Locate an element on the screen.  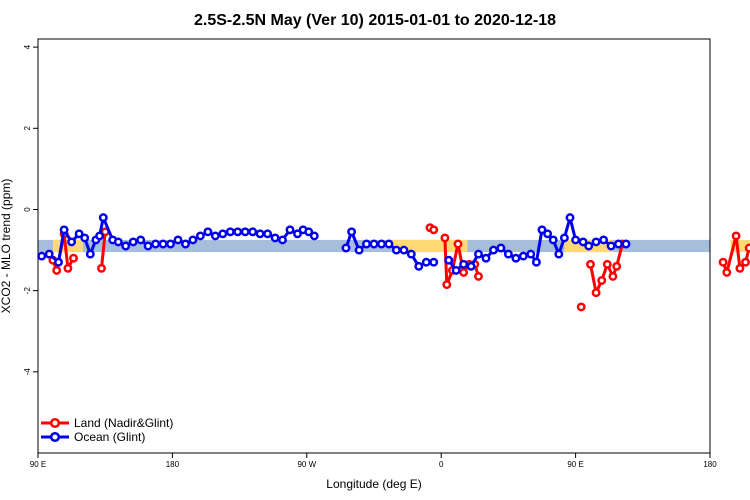
y-axis: 4 2 0 -2 -4 is located at coordinates (30, 209).